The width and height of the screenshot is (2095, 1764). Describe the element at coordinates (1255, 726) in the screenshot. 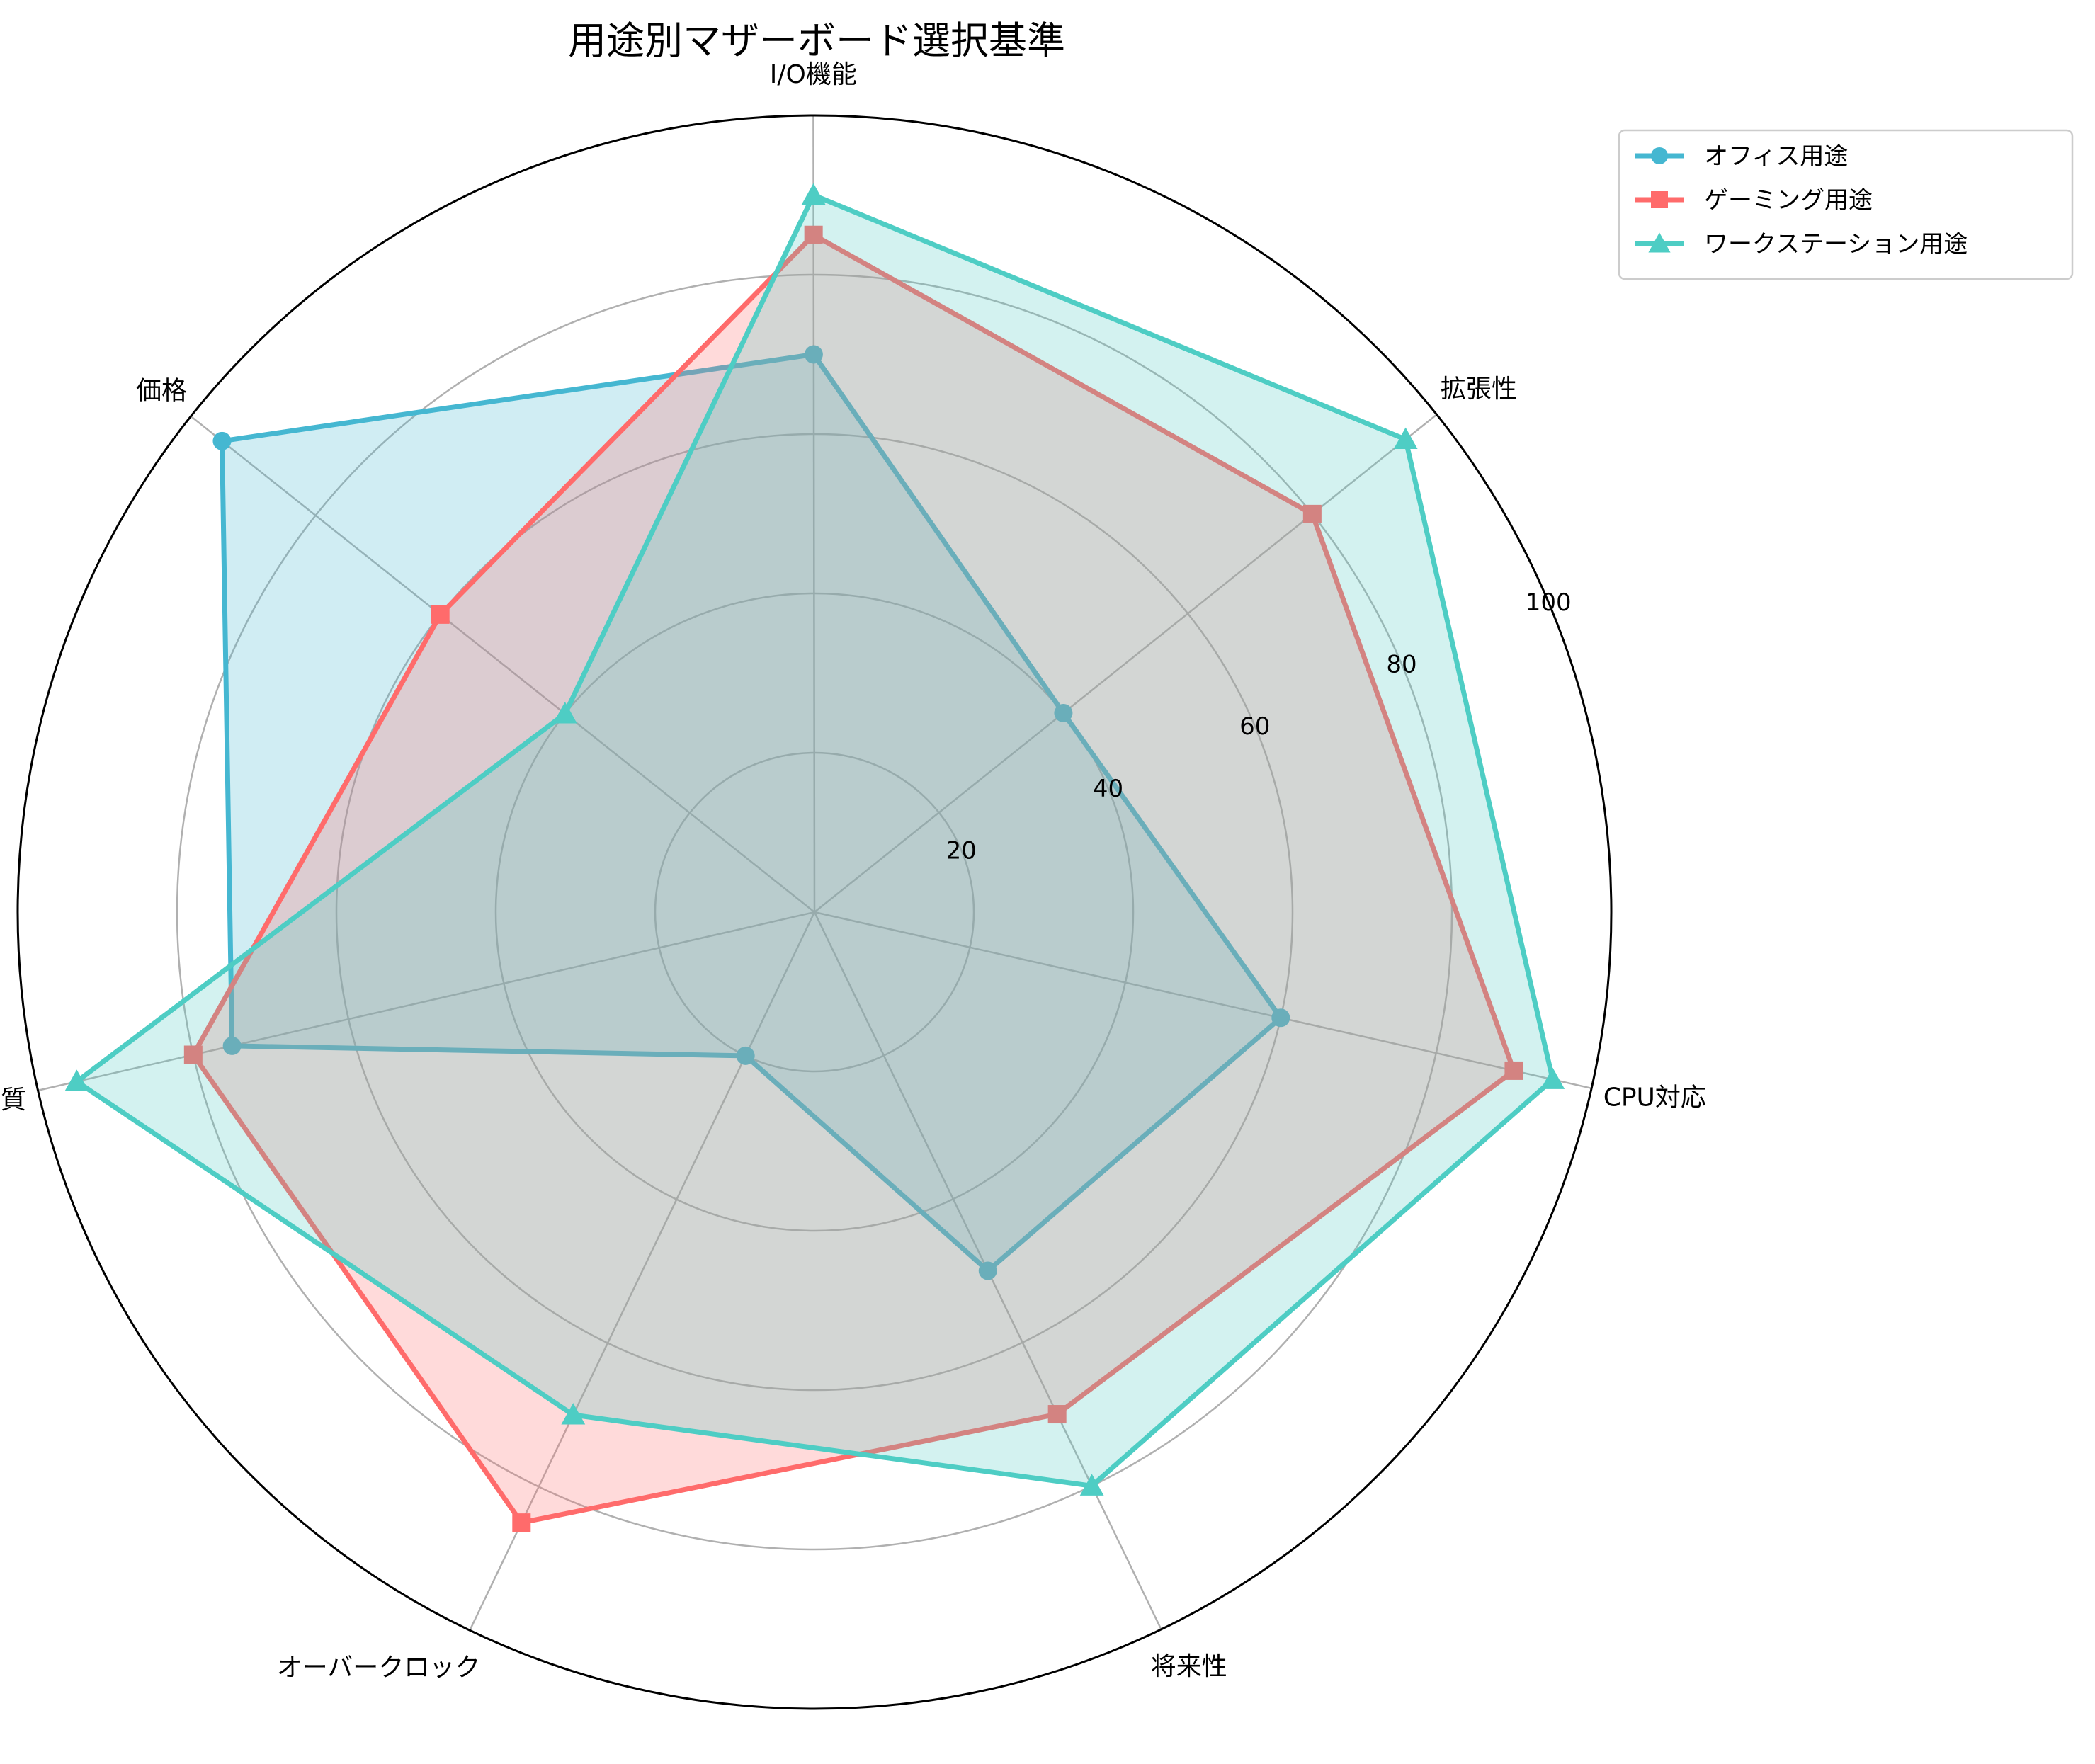

I see `r-tick-60: 60` at that location.